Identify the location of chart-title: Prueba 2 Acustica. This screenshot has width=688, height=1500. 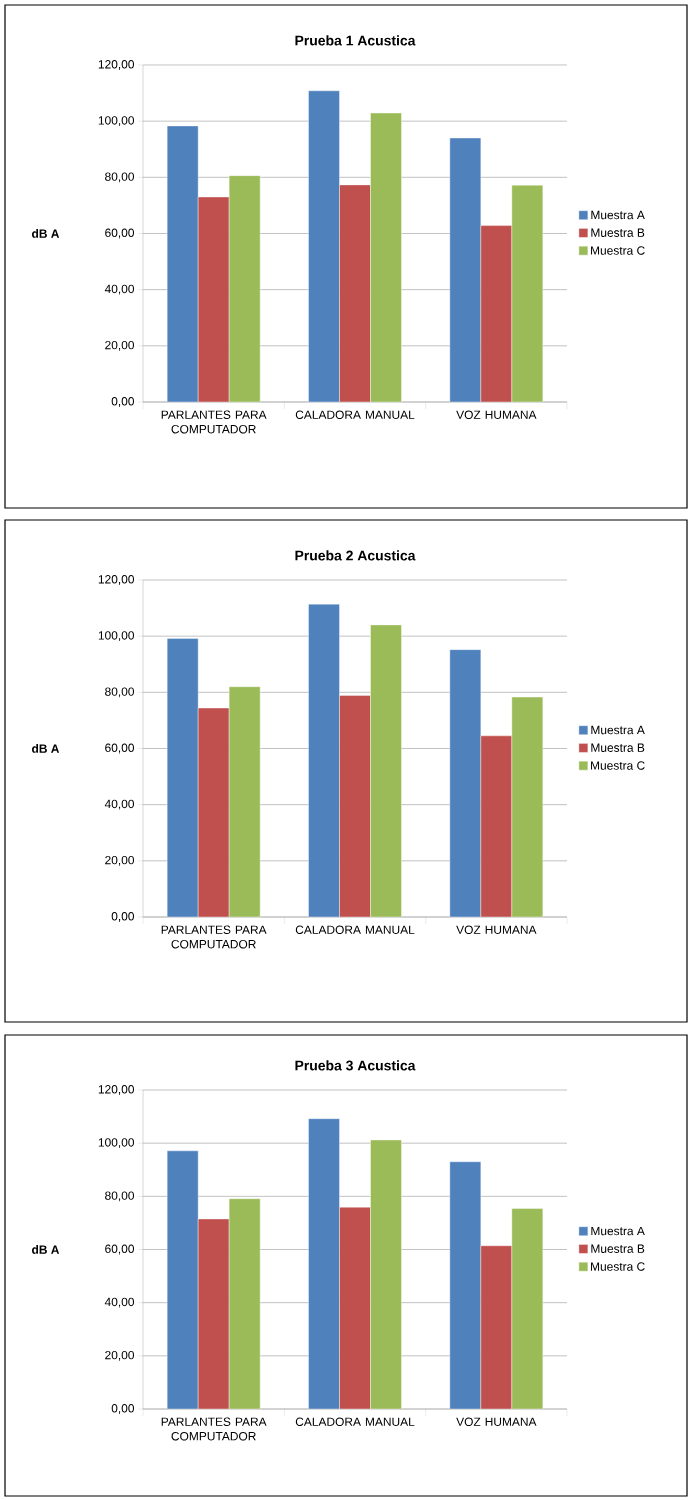
(355, 555).